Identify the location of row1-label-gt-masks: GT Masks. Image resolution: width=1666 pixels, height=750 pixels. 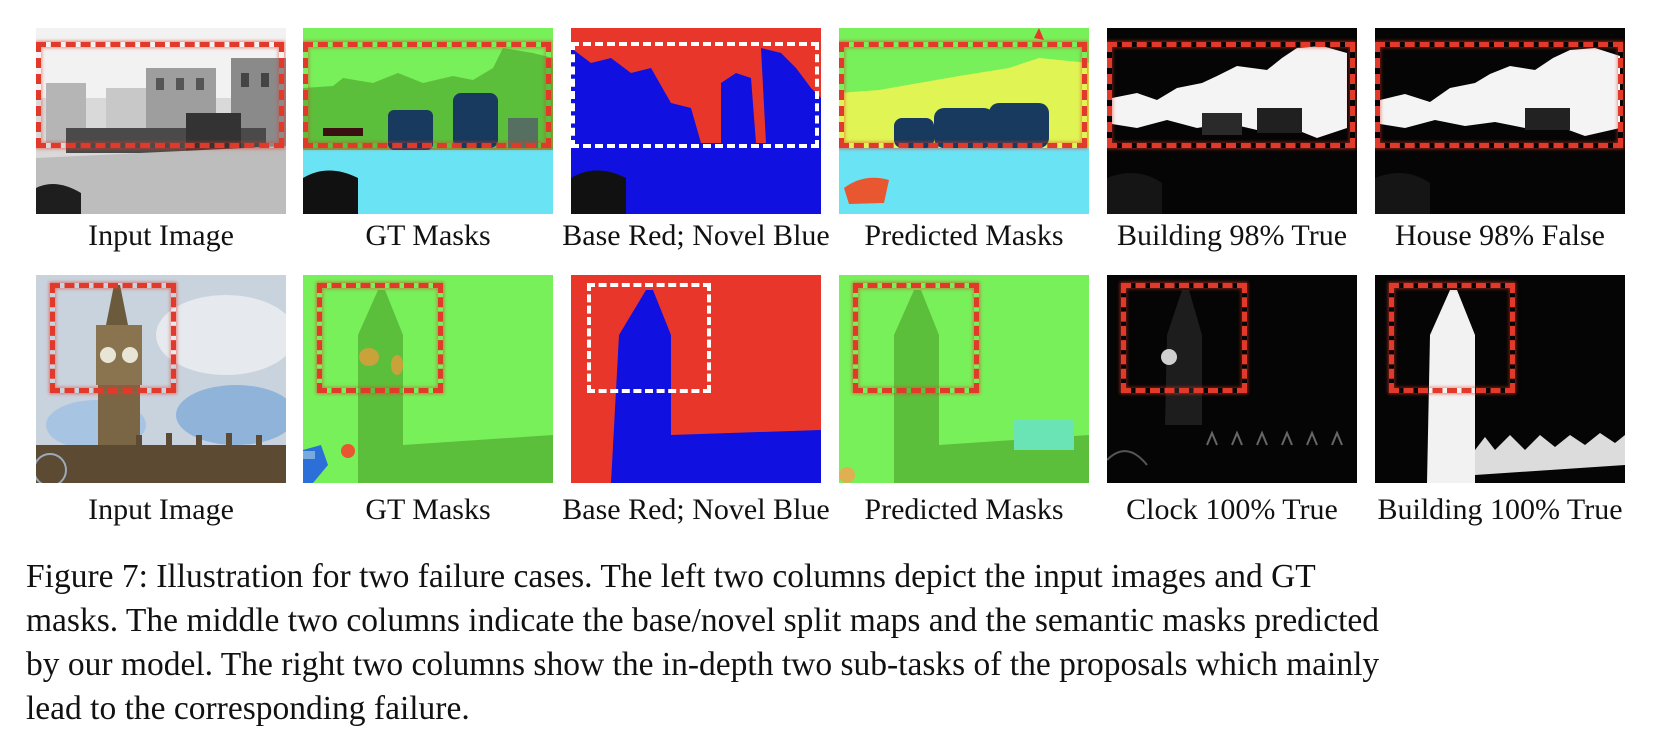
(428, 235).